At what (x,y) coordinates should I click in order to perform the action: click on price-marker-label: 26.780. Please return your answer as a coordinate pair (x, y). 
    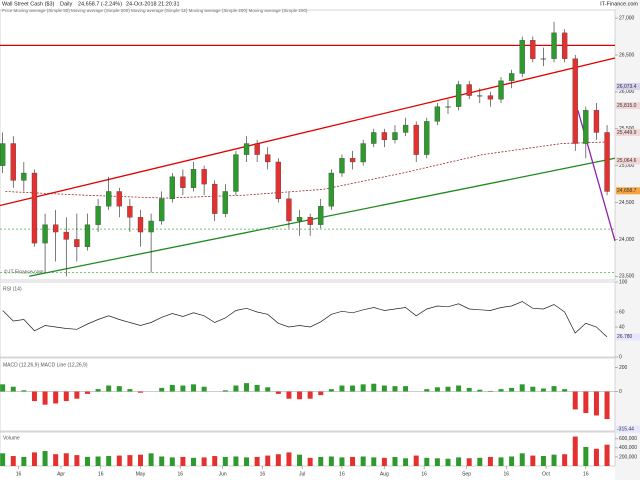
    Looking at the image, I should click on (625, 337).